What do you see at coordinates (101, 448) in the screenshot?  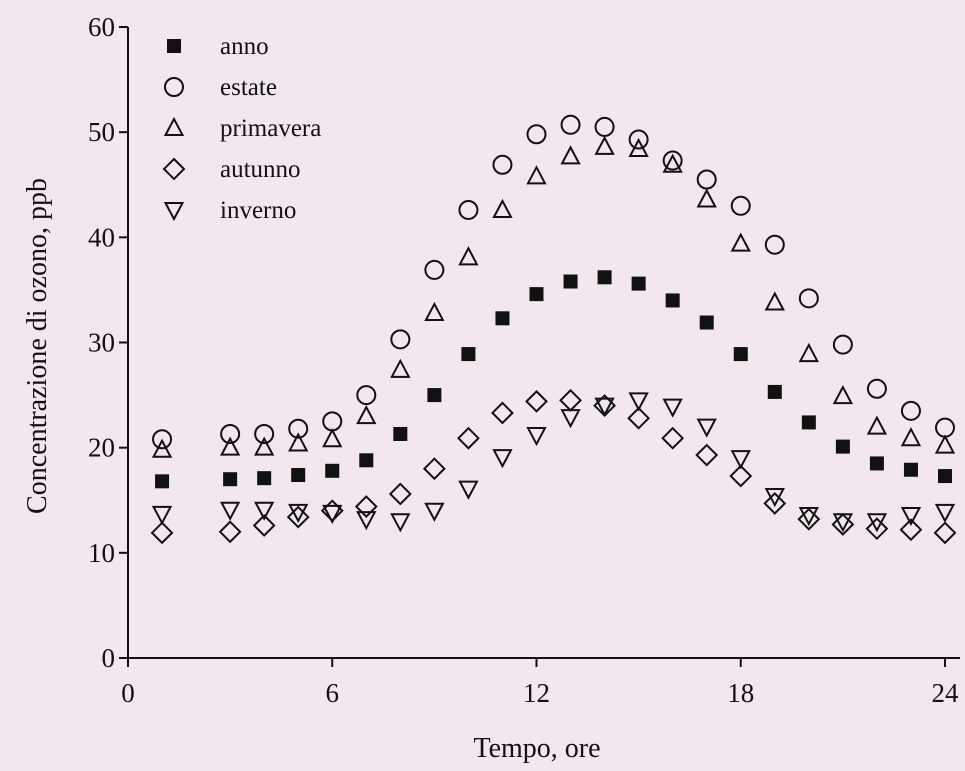 I see `y-tick-label: 20` at bounding box center [101, 448].